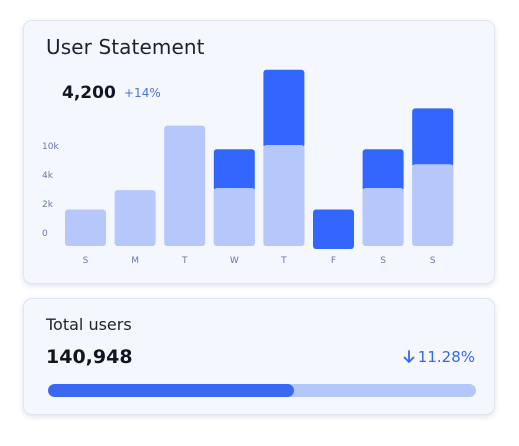 The image size is (519, 446). What do you see at coordinates (446, 357) in the screenshot?
I see `total-users-change-text: 11.28%` at bounding box center [446, 357].